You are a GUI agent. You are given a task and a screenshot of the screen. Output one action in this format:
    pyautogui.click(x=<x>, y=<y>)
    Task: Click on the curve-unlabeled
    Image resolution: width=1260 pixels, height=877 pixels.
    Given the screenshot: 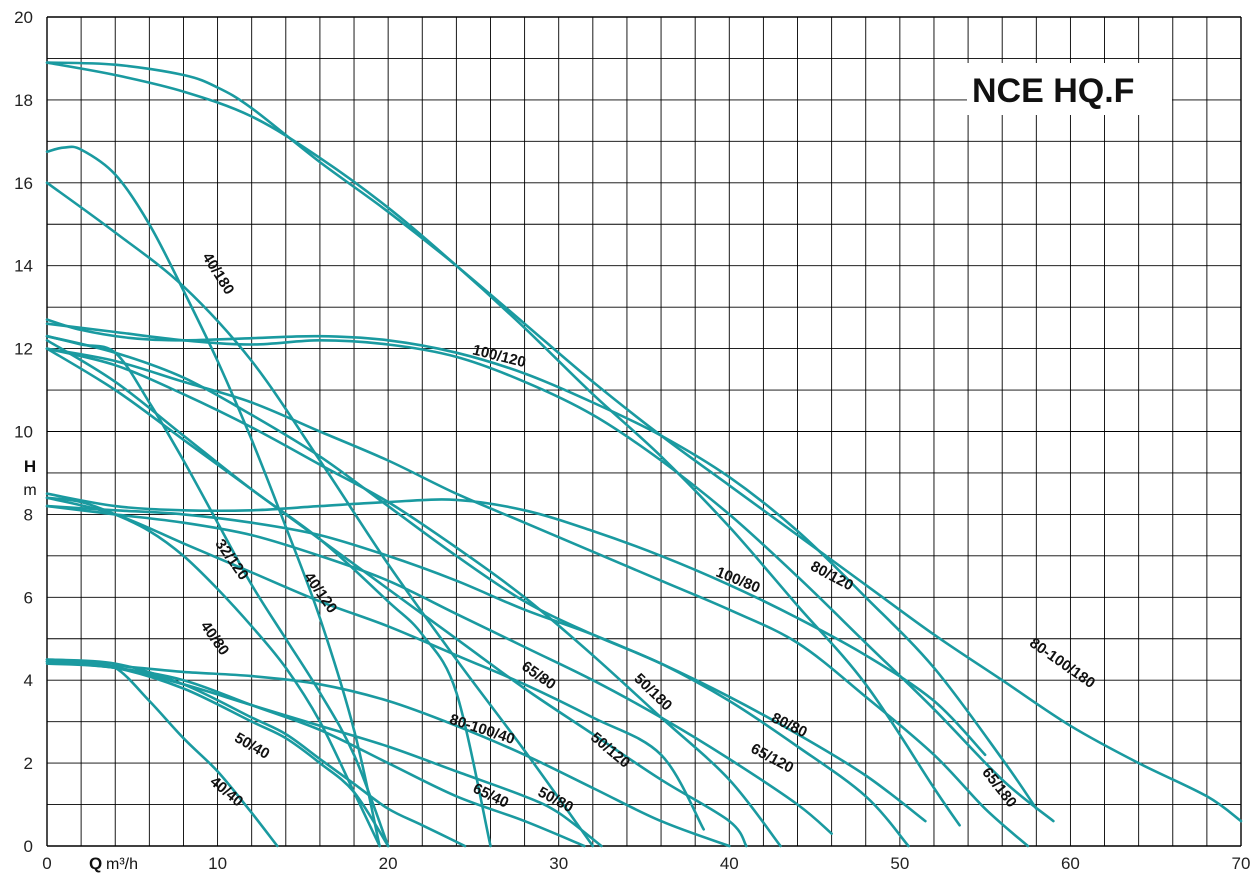 What is the action you would take?
    pyautogui.click(x=256, y=753)
    